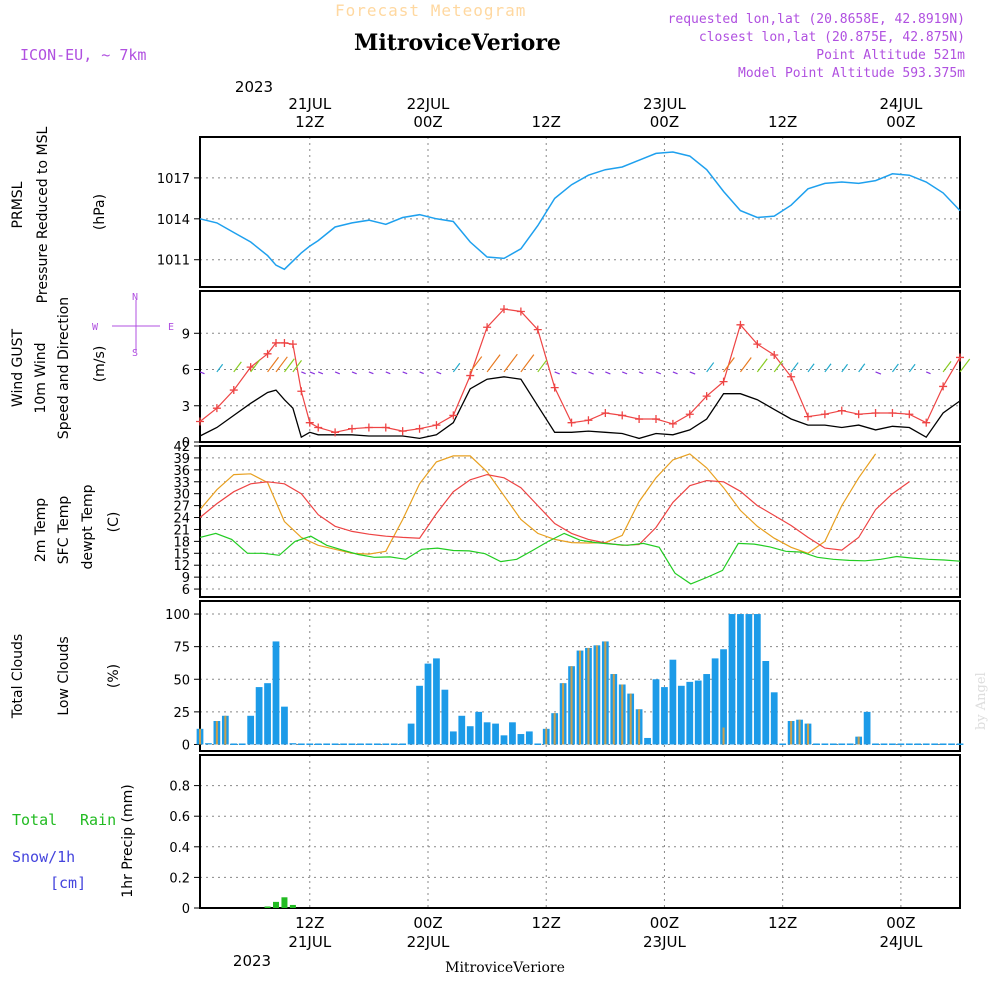 Image resolution: width=1000 pixels, height=1000 pixels. I want to click on requested-coords: requested lon,lat (20.8658E, 42.8919N), so click(816, 19).